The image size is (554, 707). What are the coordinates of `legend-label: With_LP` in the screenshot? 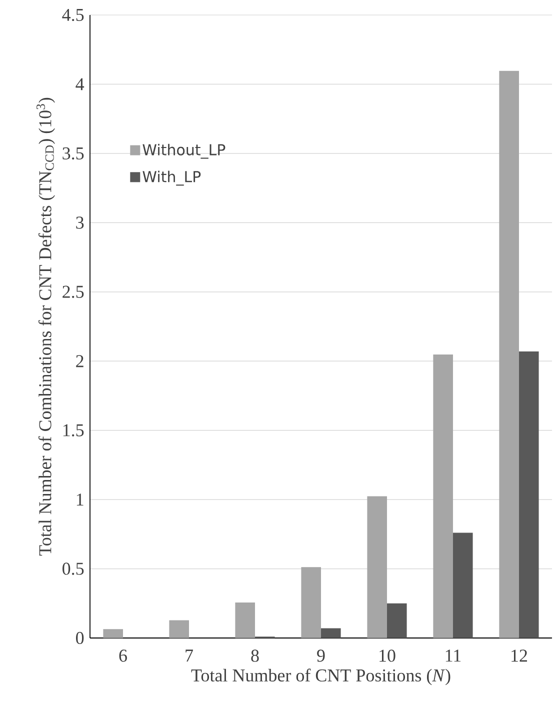 It's located at (171, 178).